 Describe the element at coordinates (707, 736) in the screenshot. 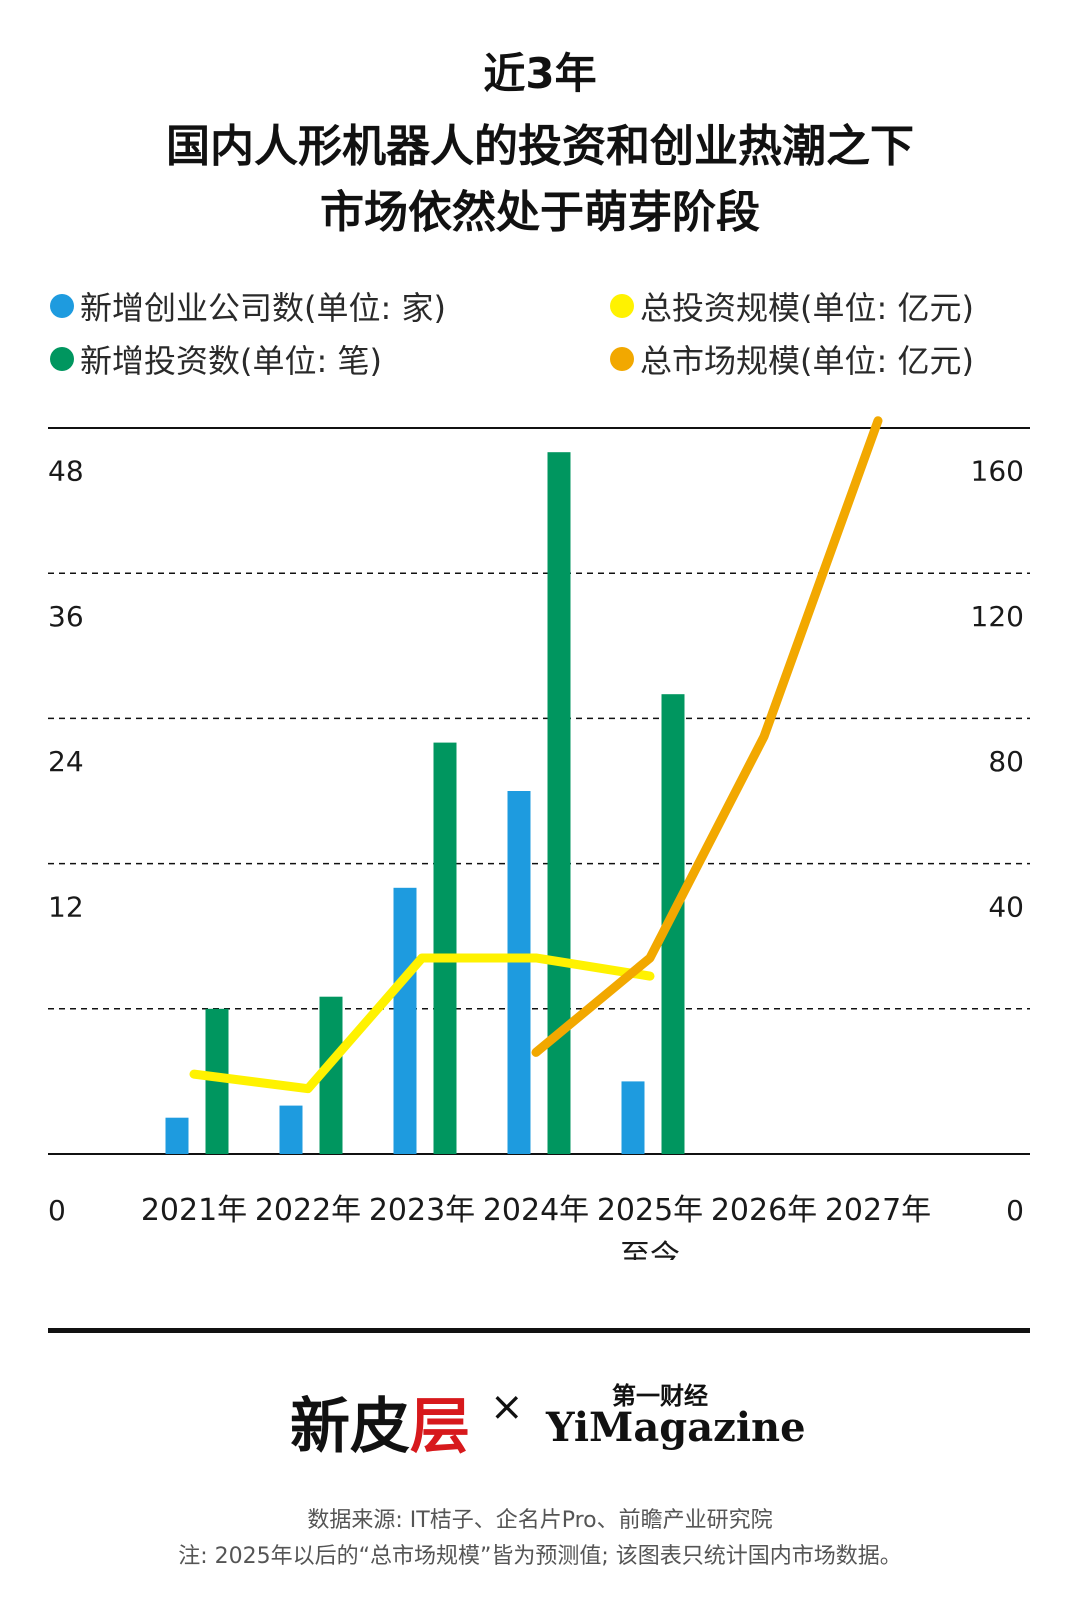

I see `line-total-market` at that location.